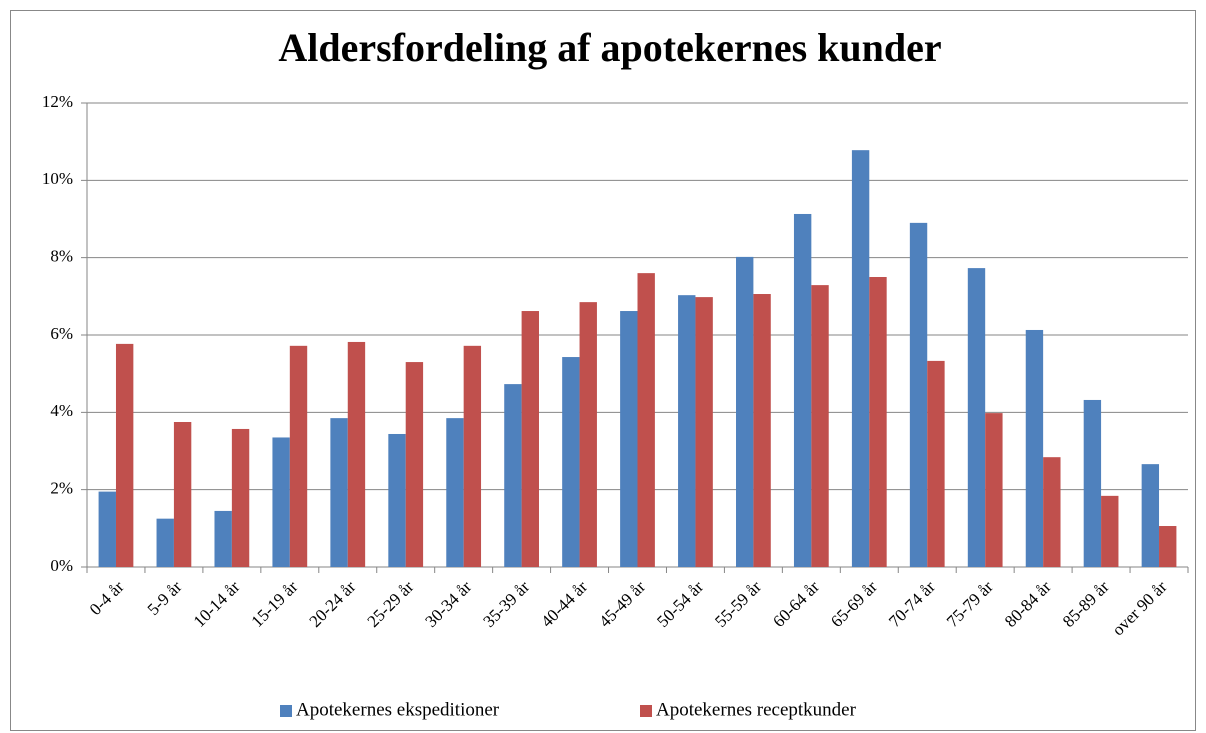 This screenshot has height=733, width=1206. What do you see at coordinates (61, 333) in the screenshot?
I see `y-tick-label: 6%` at bounding box center [61, 333].